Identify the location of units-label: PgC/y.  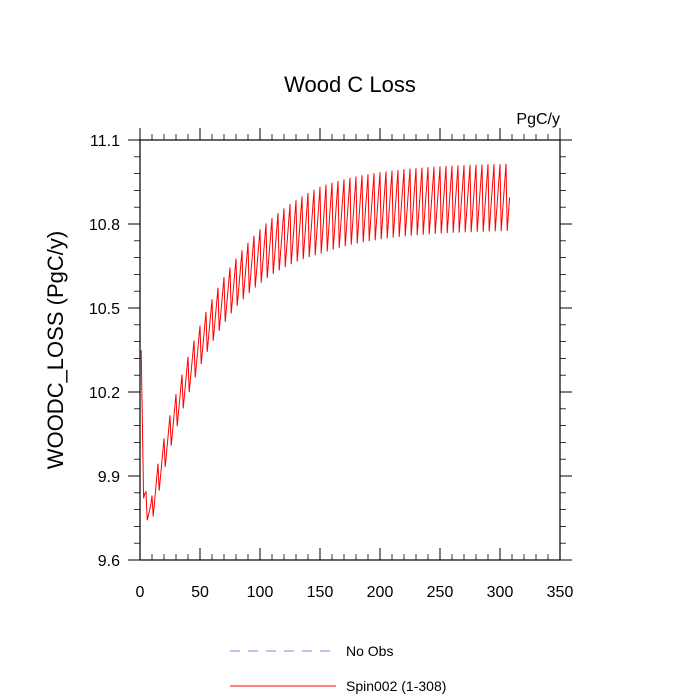
(538, 119).